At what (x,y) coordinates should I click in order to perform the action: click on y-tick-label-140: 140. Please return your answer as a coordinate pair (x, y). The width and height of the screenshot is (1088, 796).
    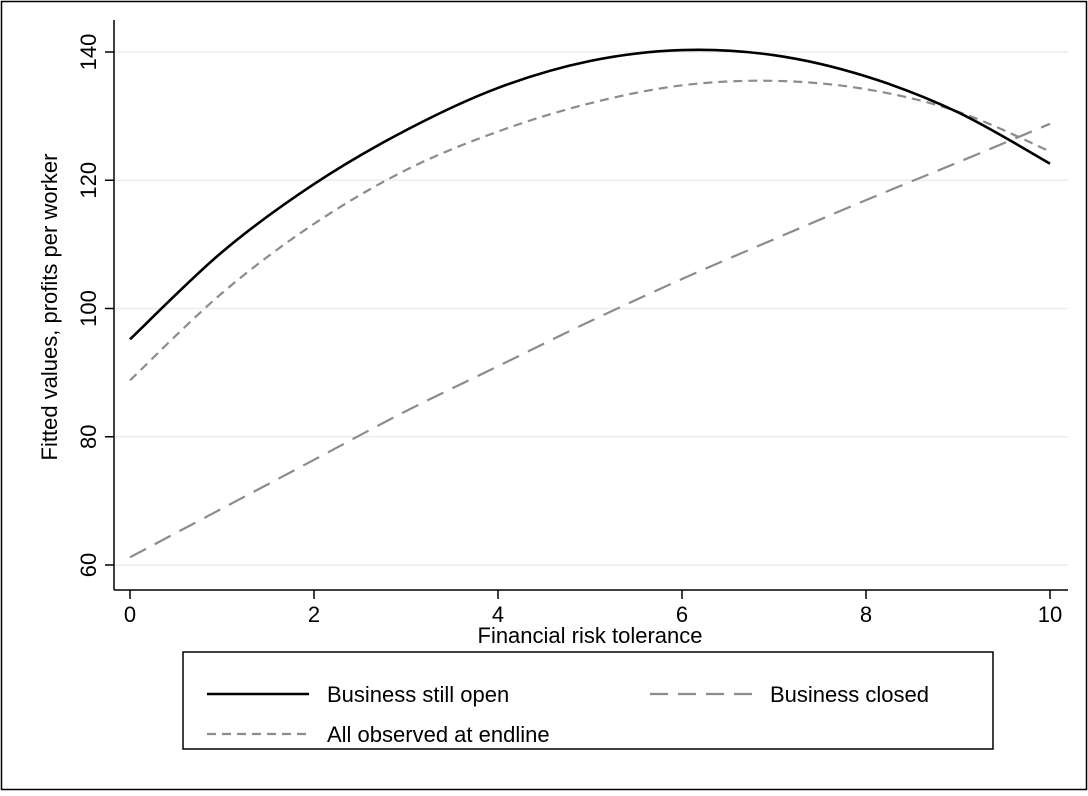
    Looking at the image, I should click on (88, 52).